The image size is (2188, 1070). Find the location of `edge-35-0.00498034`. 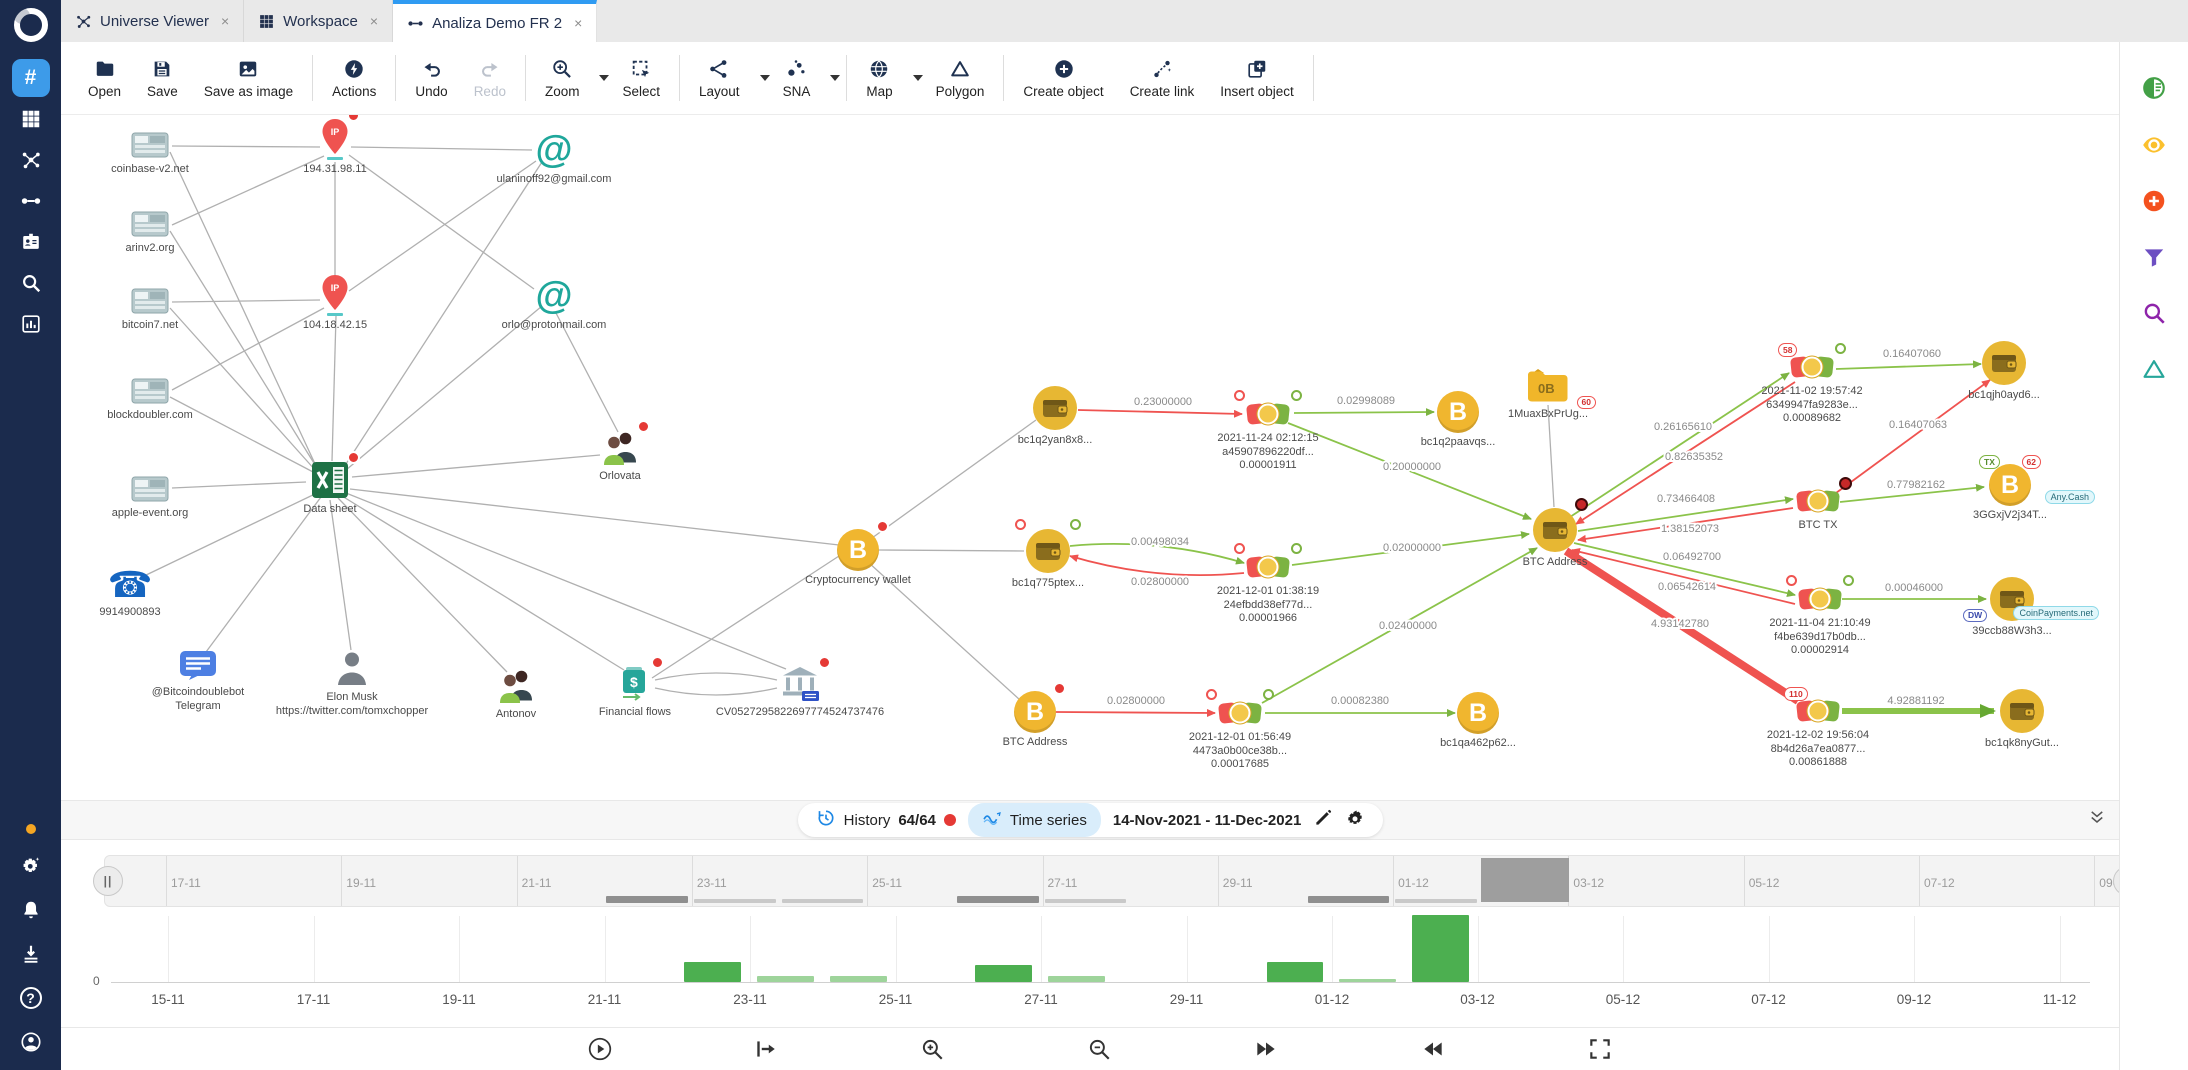

edge-35-0.00498034 is located at coordinates (1157, 554).